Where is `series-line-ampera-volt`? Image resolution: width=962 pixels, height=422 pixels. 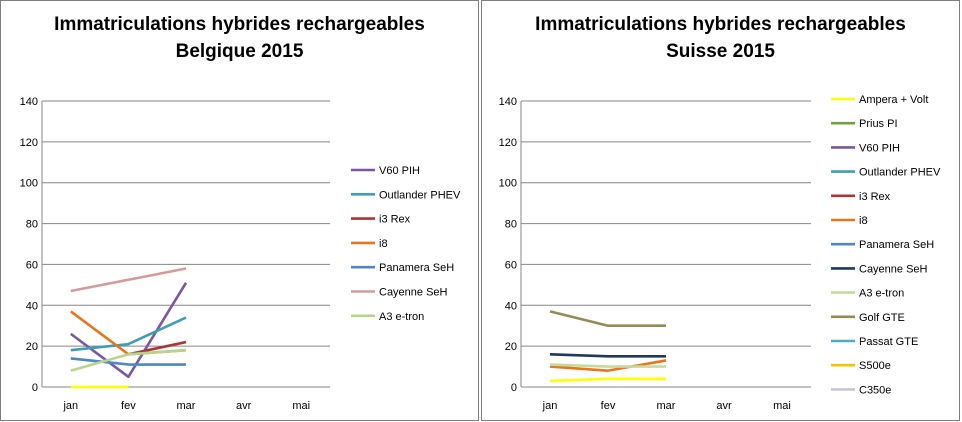 series-line-ampera-volt is located at coordinates (607, 380).